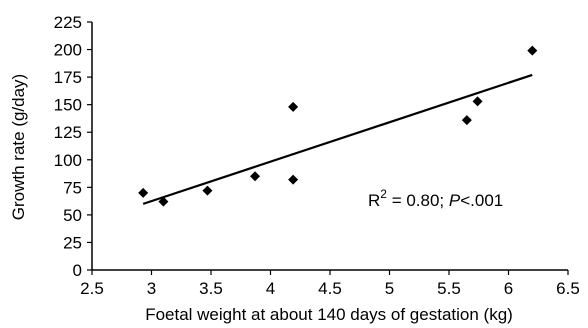 The image size is (588, 328). Describe the element at coordinates (68, 77) in the screenshot. I see `y-tick-label: 175` at that location.